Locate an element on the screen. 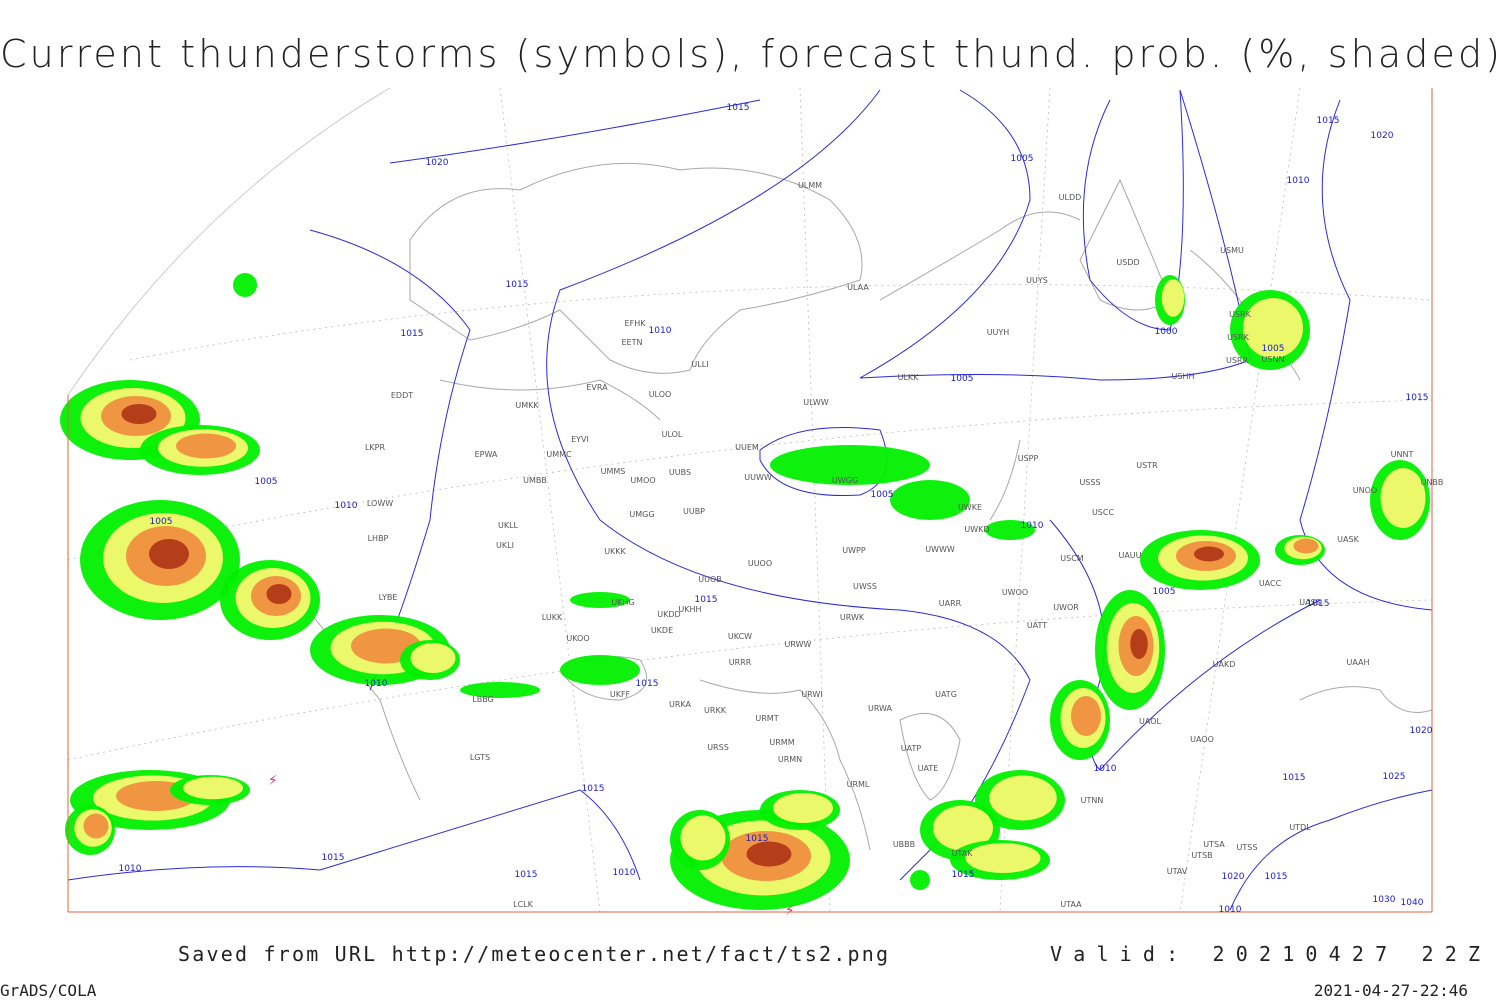  station-label: UATP is located at coordinates (911, 748).